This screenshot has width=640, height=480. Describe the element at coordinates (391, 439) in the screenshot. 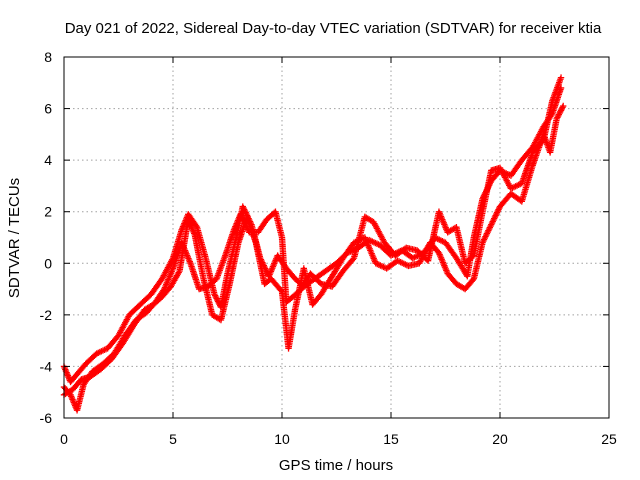

I see `x-tick-label: 15` at that location.